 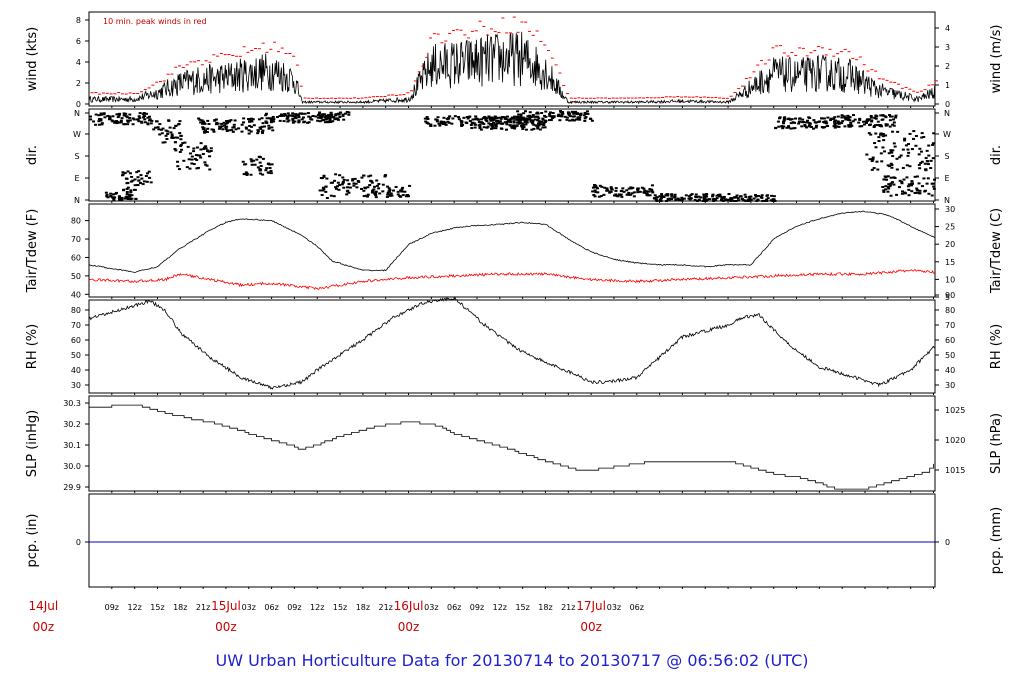 What do you see at coordinates (226, 627) in the screenshot?
I see `day-label-hour: 00z` at bounding box center [226, 627].